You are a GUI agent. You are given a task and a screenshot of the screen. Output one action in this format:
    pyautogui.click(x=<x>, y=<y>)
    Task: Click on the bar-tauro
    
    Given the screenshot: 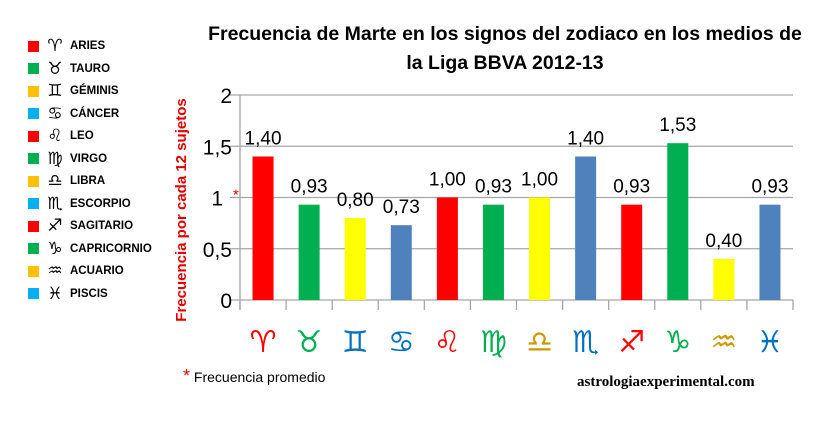 What is the action you would take?
    pyautogui.click(x=309, y=252)
    